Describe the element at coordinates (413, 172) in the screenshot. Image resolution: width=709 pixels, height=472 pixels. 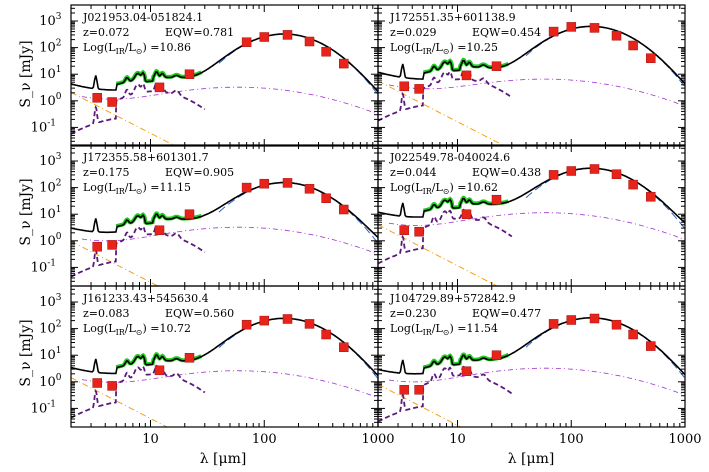
I see `redshift-label: z=0.044` at that location.